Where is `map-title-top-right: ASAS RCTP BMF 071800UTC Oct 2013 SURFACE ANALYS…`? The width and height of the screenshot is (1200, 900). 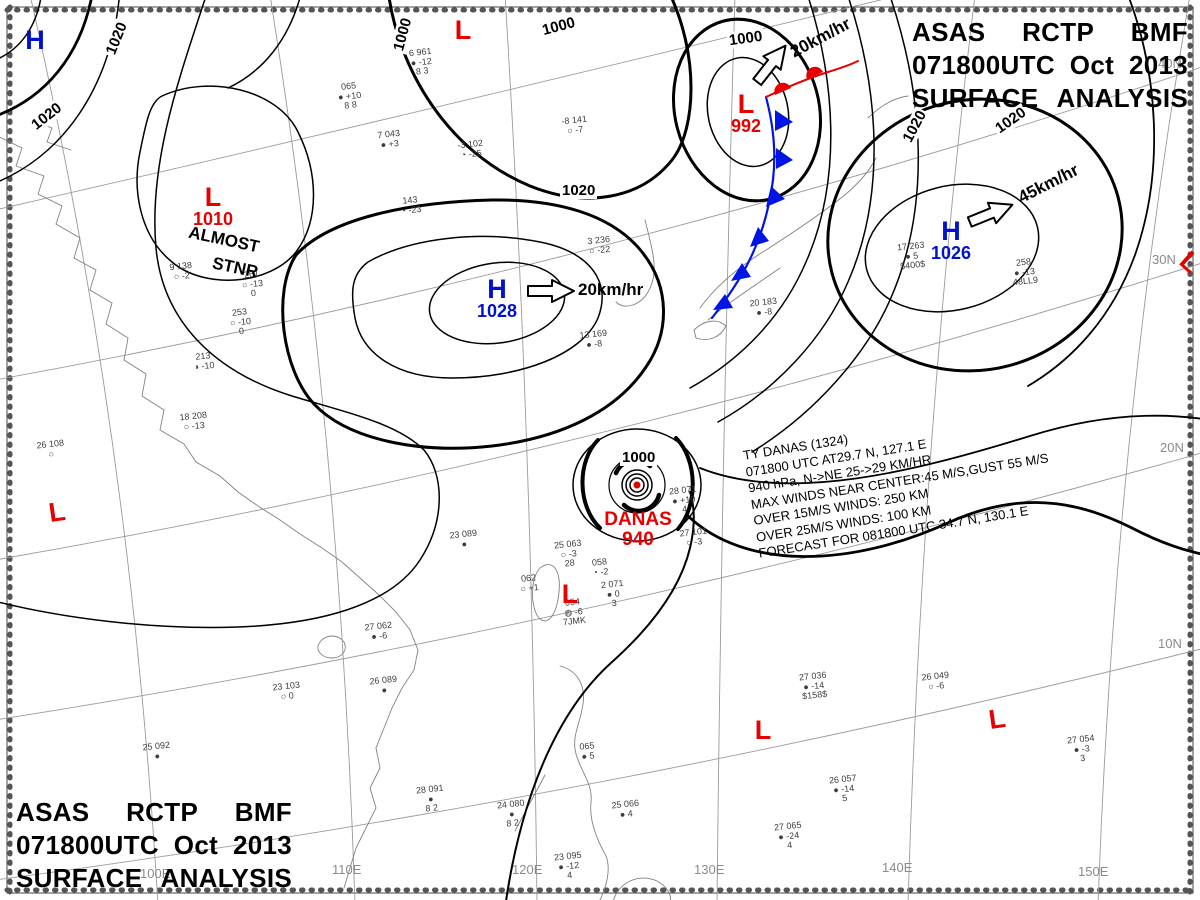 map-title-top-right: ASAS RCTP BMF 071800UTC Oct 2013 SURFACE ANALYS… is located at coordinates (1050, 65).